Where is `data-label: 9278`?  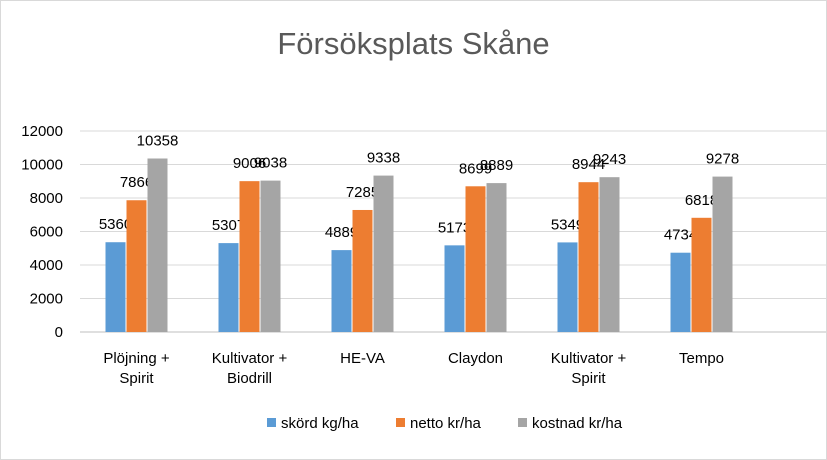 data-label: 9278 is located at coordinates (722, 159).